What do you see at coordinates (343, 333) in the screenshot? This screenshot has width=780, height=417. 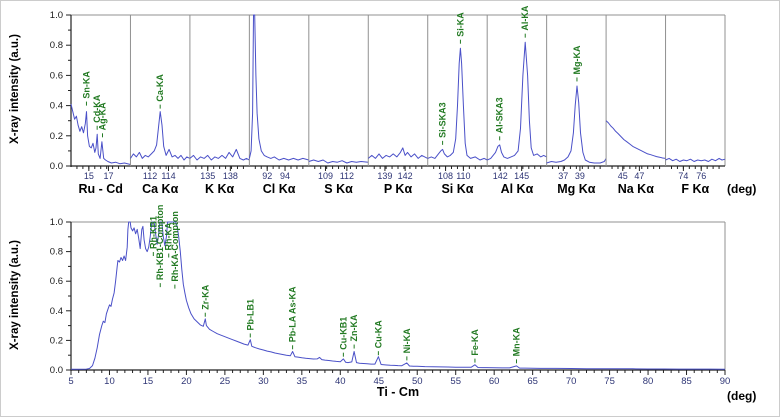 I see `peak-annotation: Cu-KB1` at bounding box center [343, 333].